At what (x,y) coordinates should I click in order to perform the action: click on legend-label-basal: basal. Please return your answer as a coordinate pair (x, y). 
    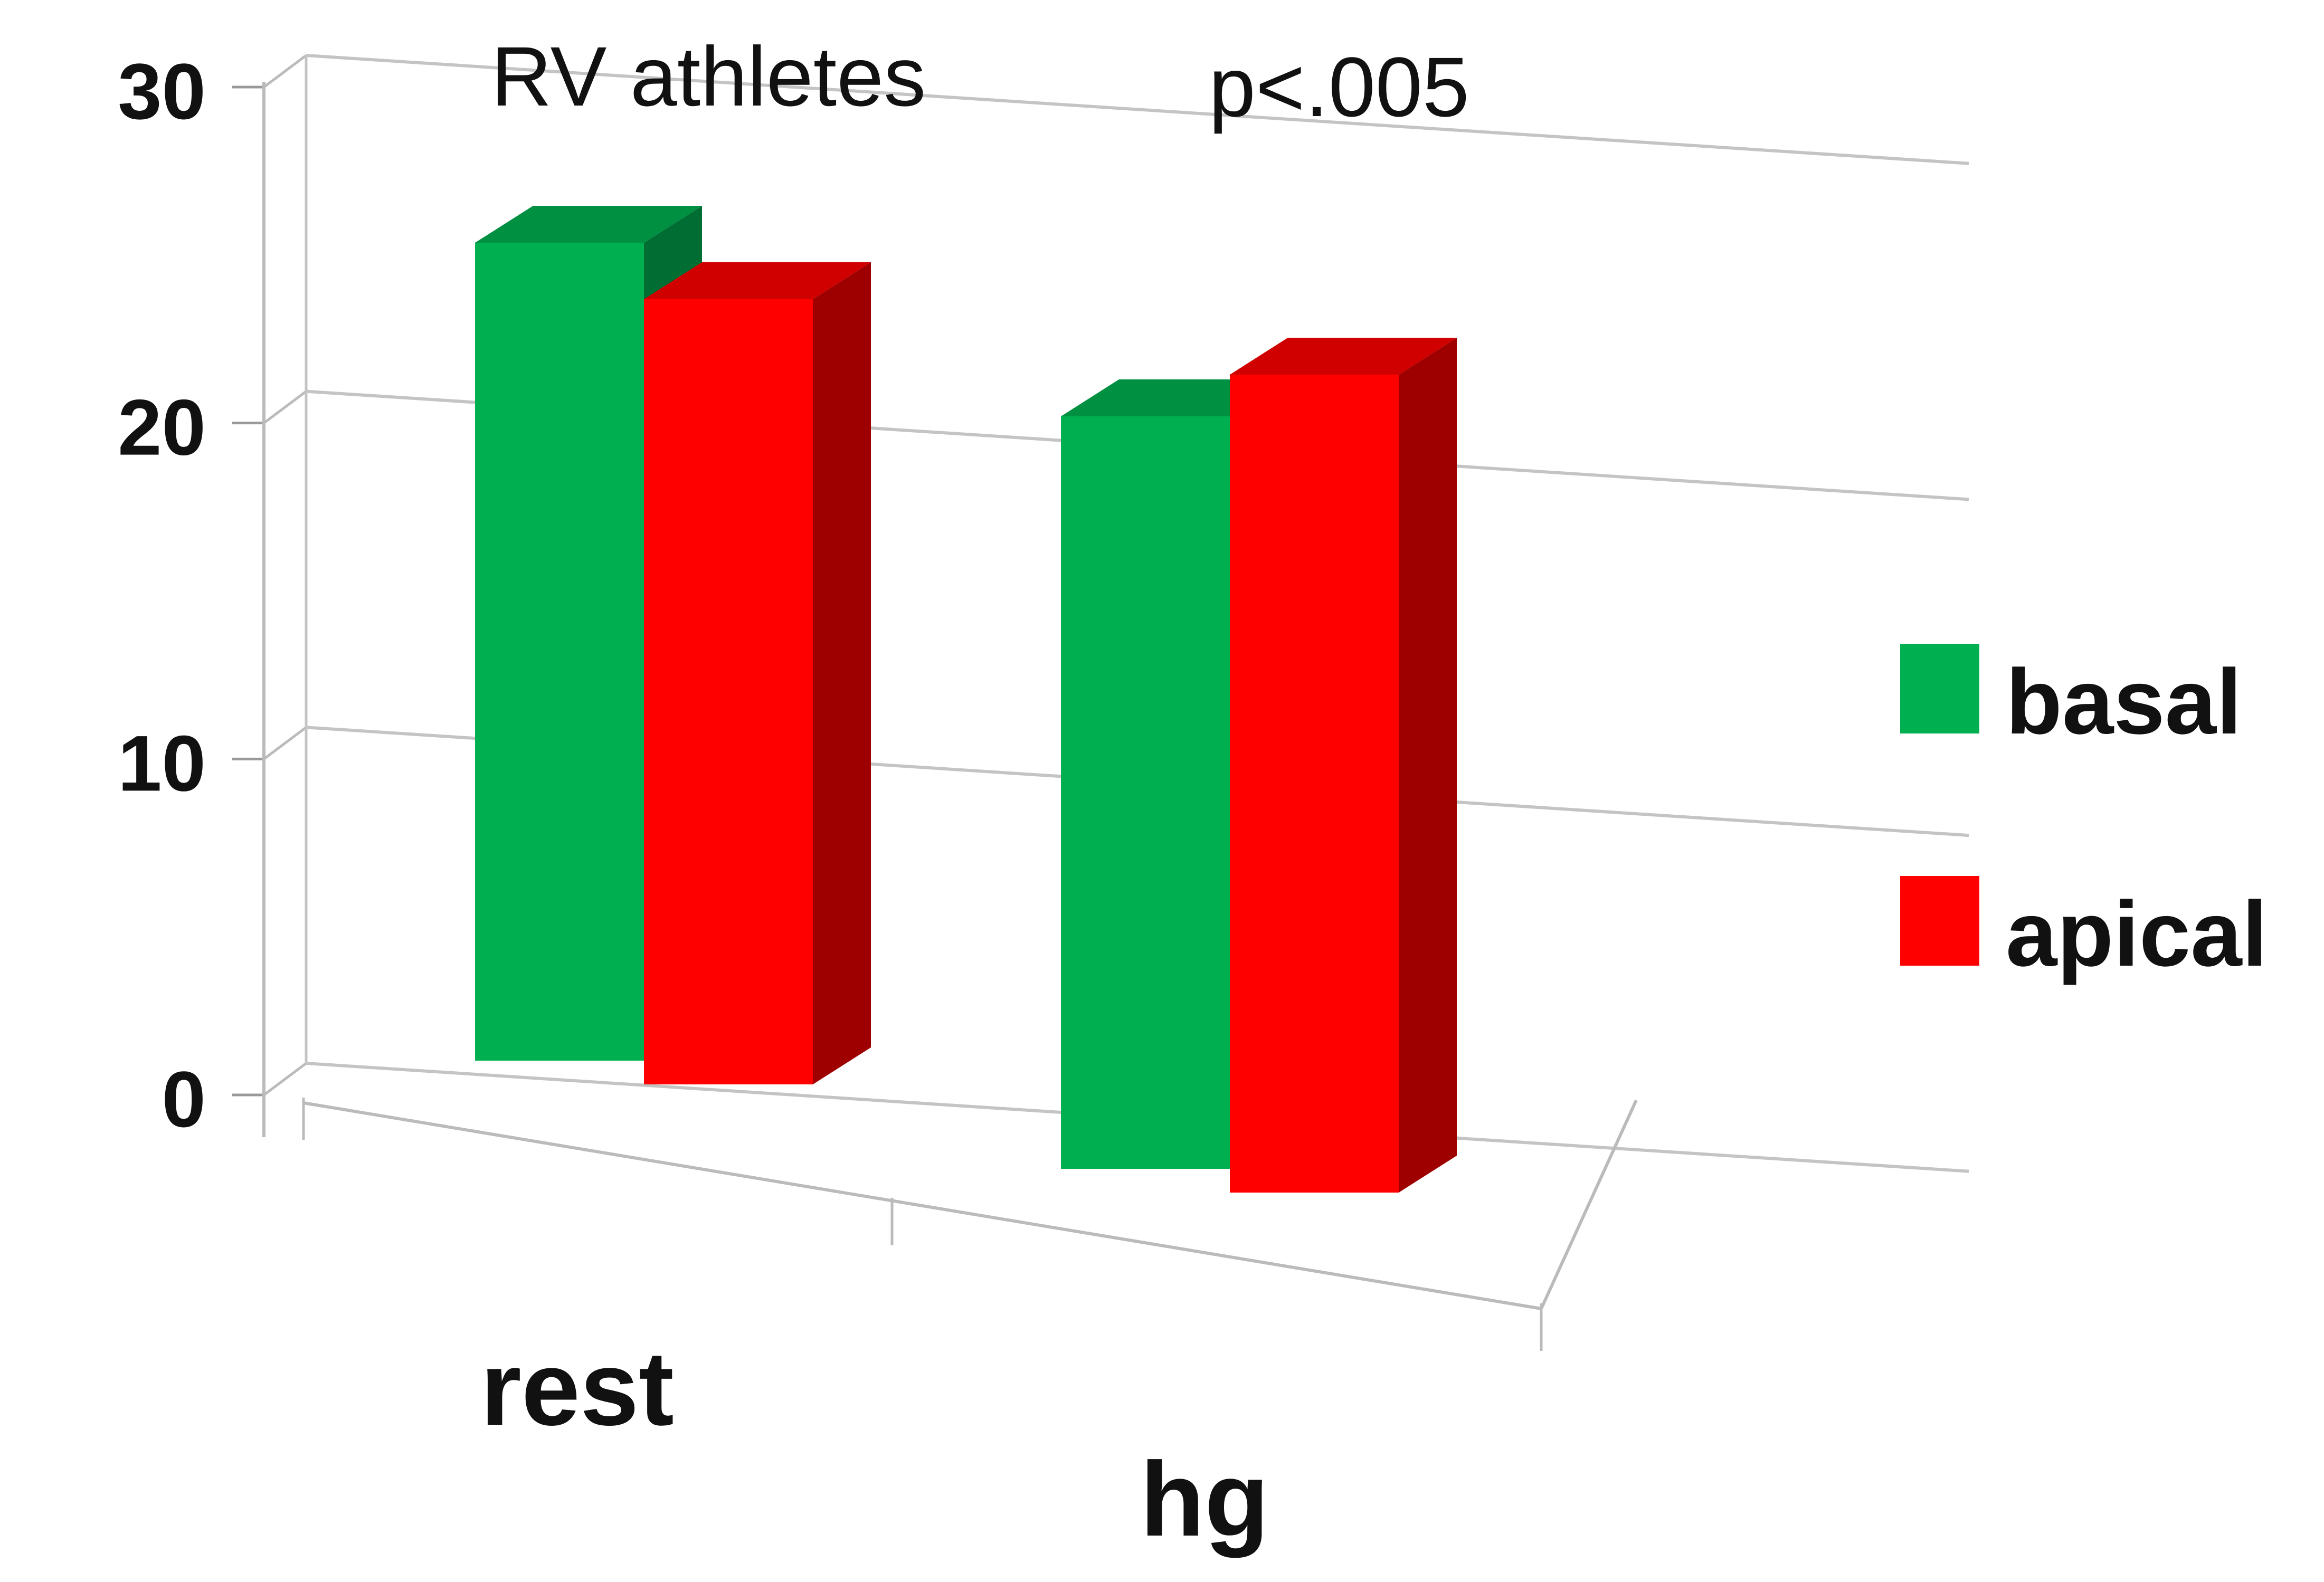
    Looking at the image, I should click on (2124, 702).